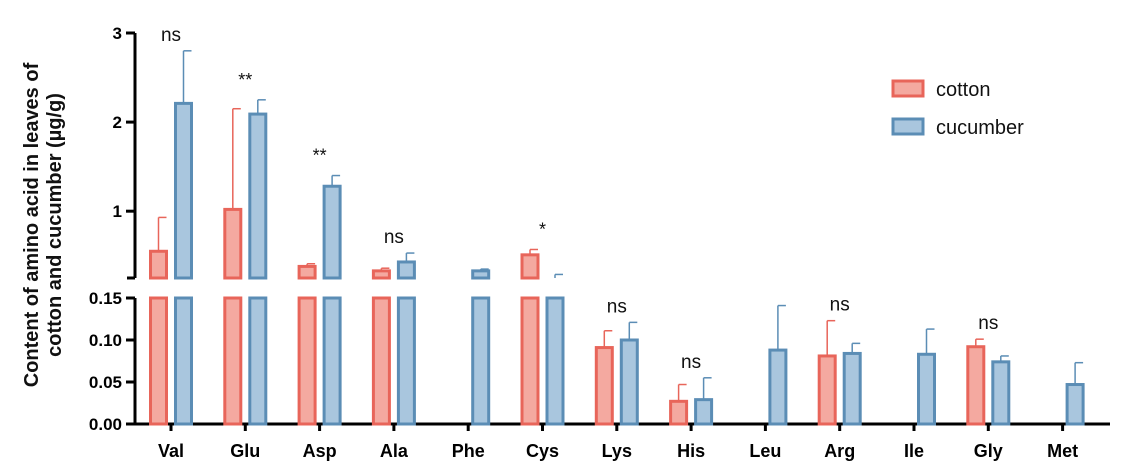  I want to click on bar-cucumber-leu, so click(778, 387).